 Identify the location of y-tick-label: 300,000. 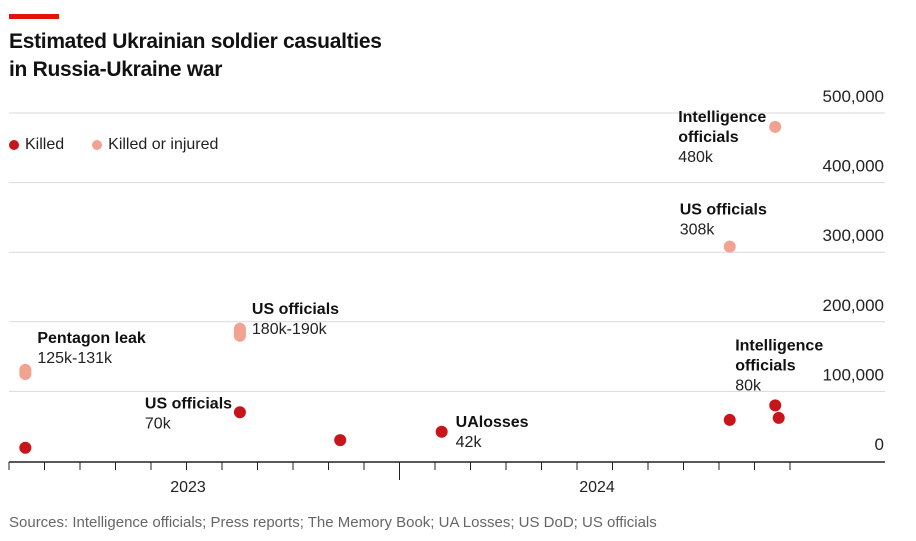
(853, 235).